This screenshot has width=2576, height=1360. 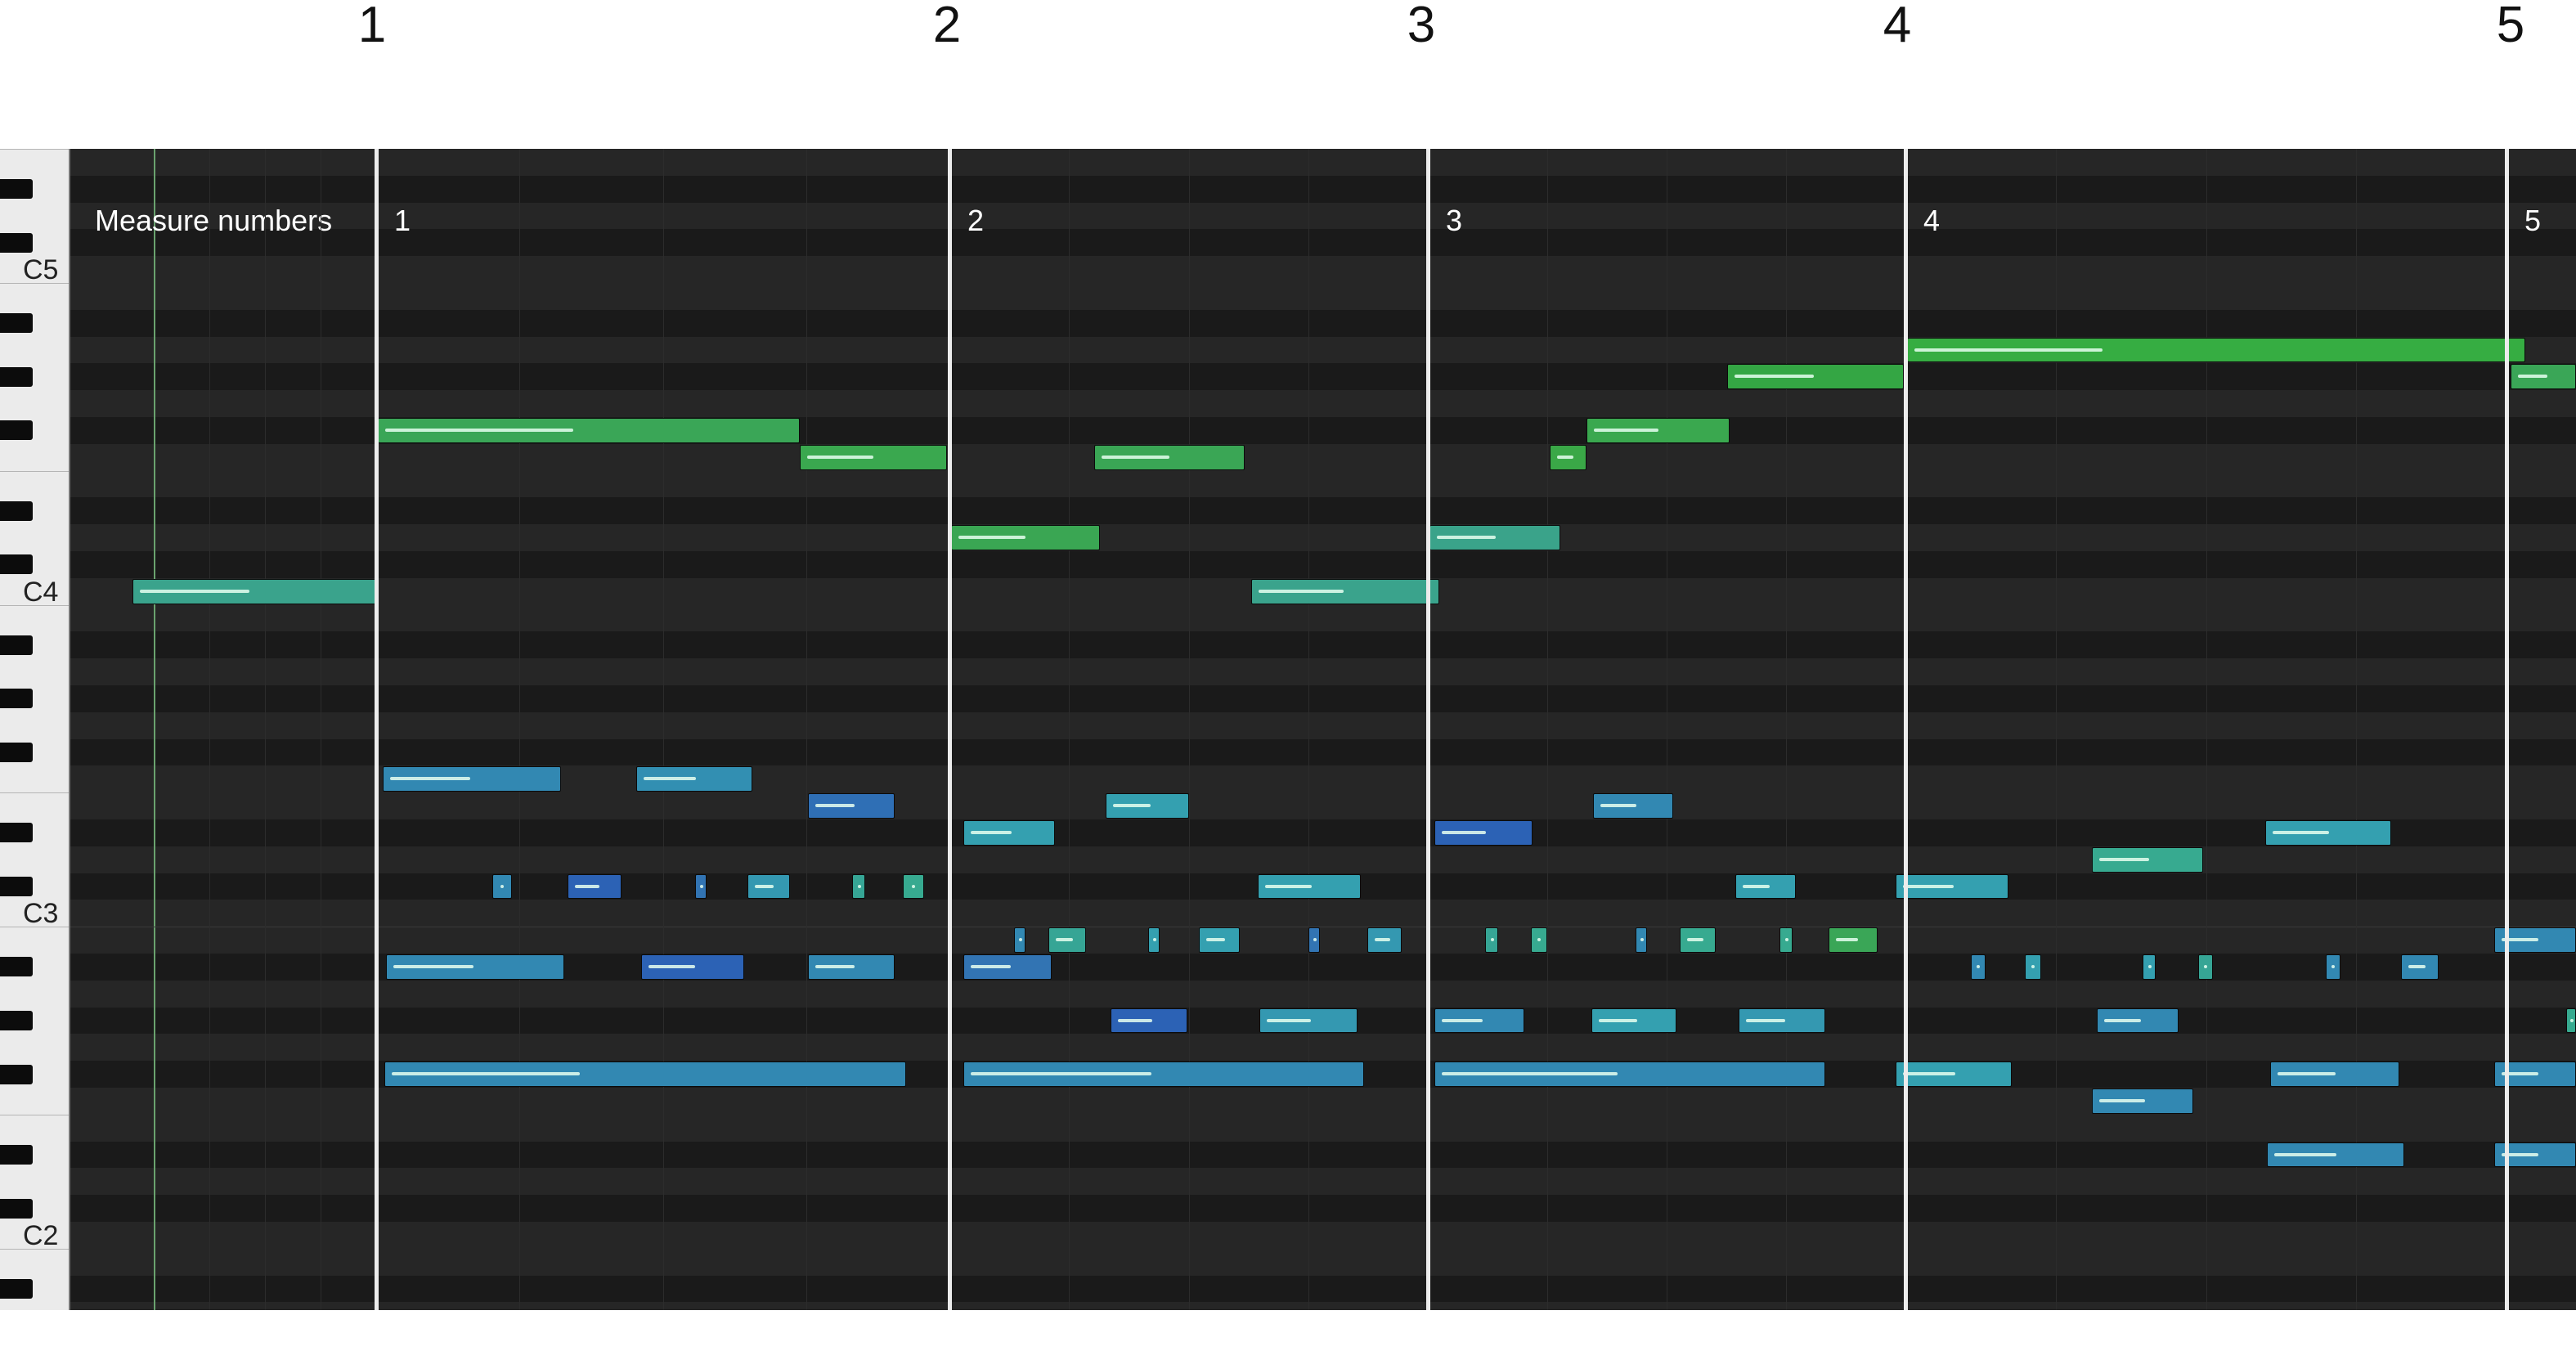 What do you see at coordinates (372, 27) in the screenshot?
I see `top-measure-number: 1` at bounding box center [372, 27].